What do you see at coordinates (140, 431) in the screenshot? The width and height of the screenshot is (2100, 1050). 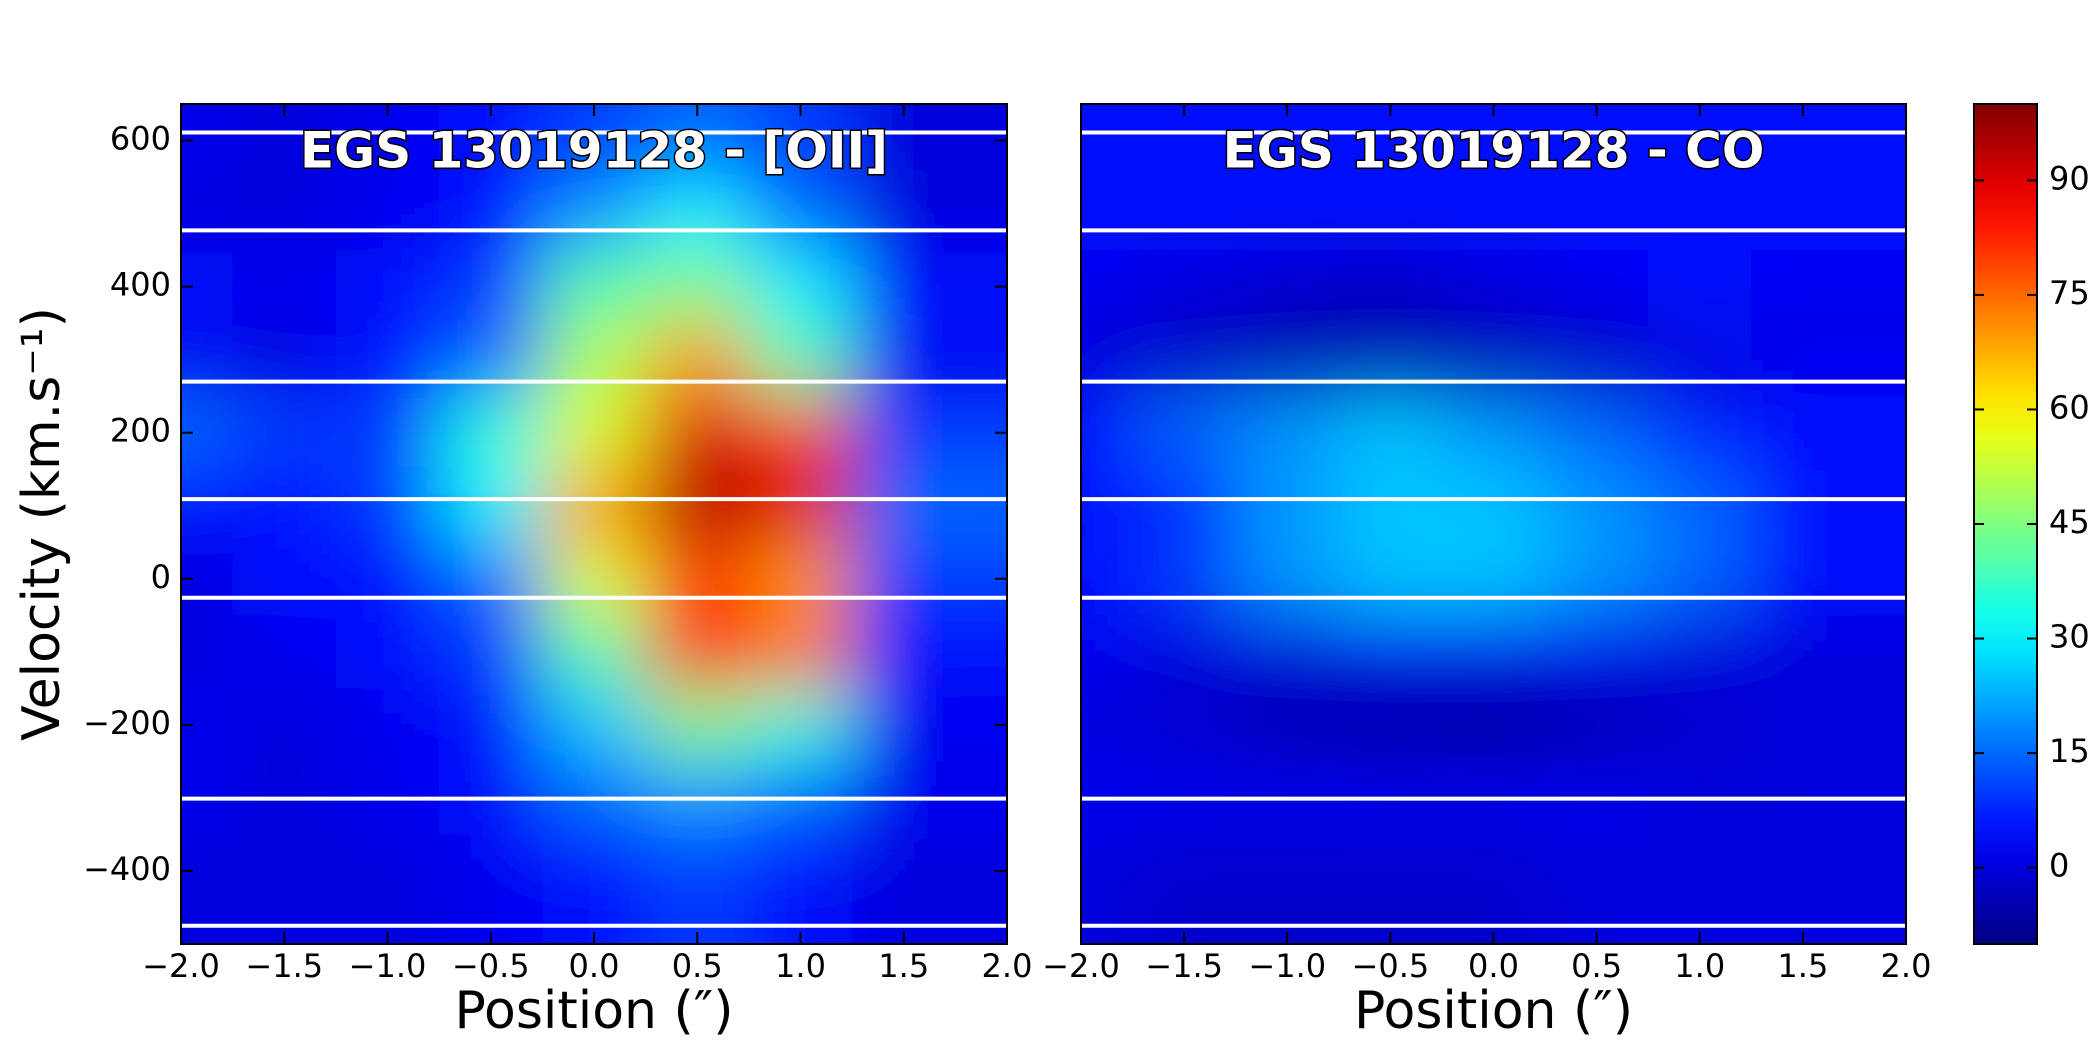 I see `y-tick-label: 200` at bounding box center [140, 431].